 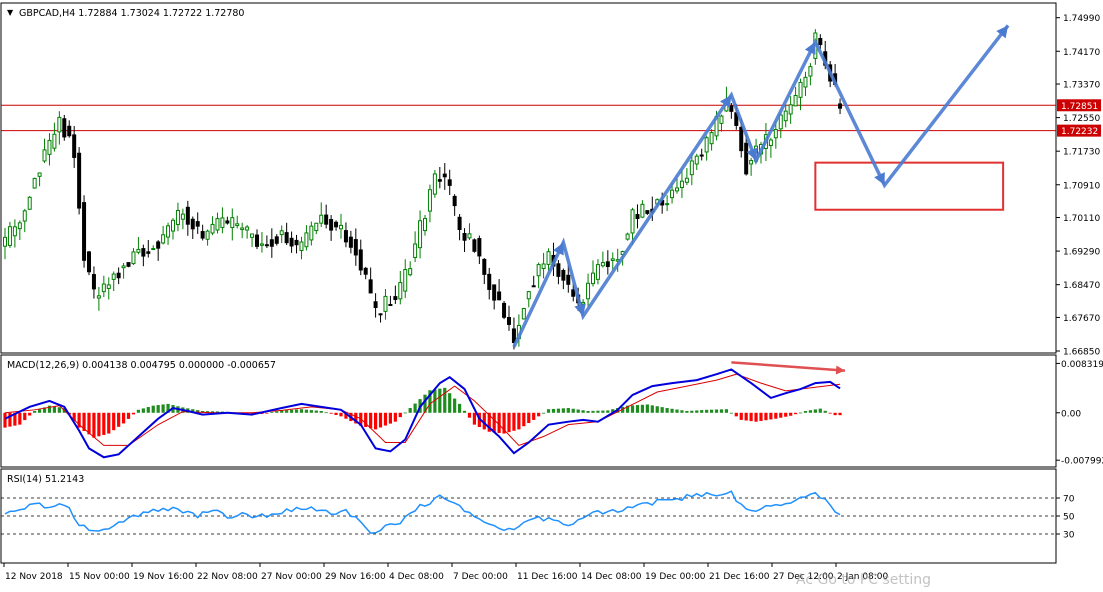 I want to click on rsi-line, so click(x=422, y=512).